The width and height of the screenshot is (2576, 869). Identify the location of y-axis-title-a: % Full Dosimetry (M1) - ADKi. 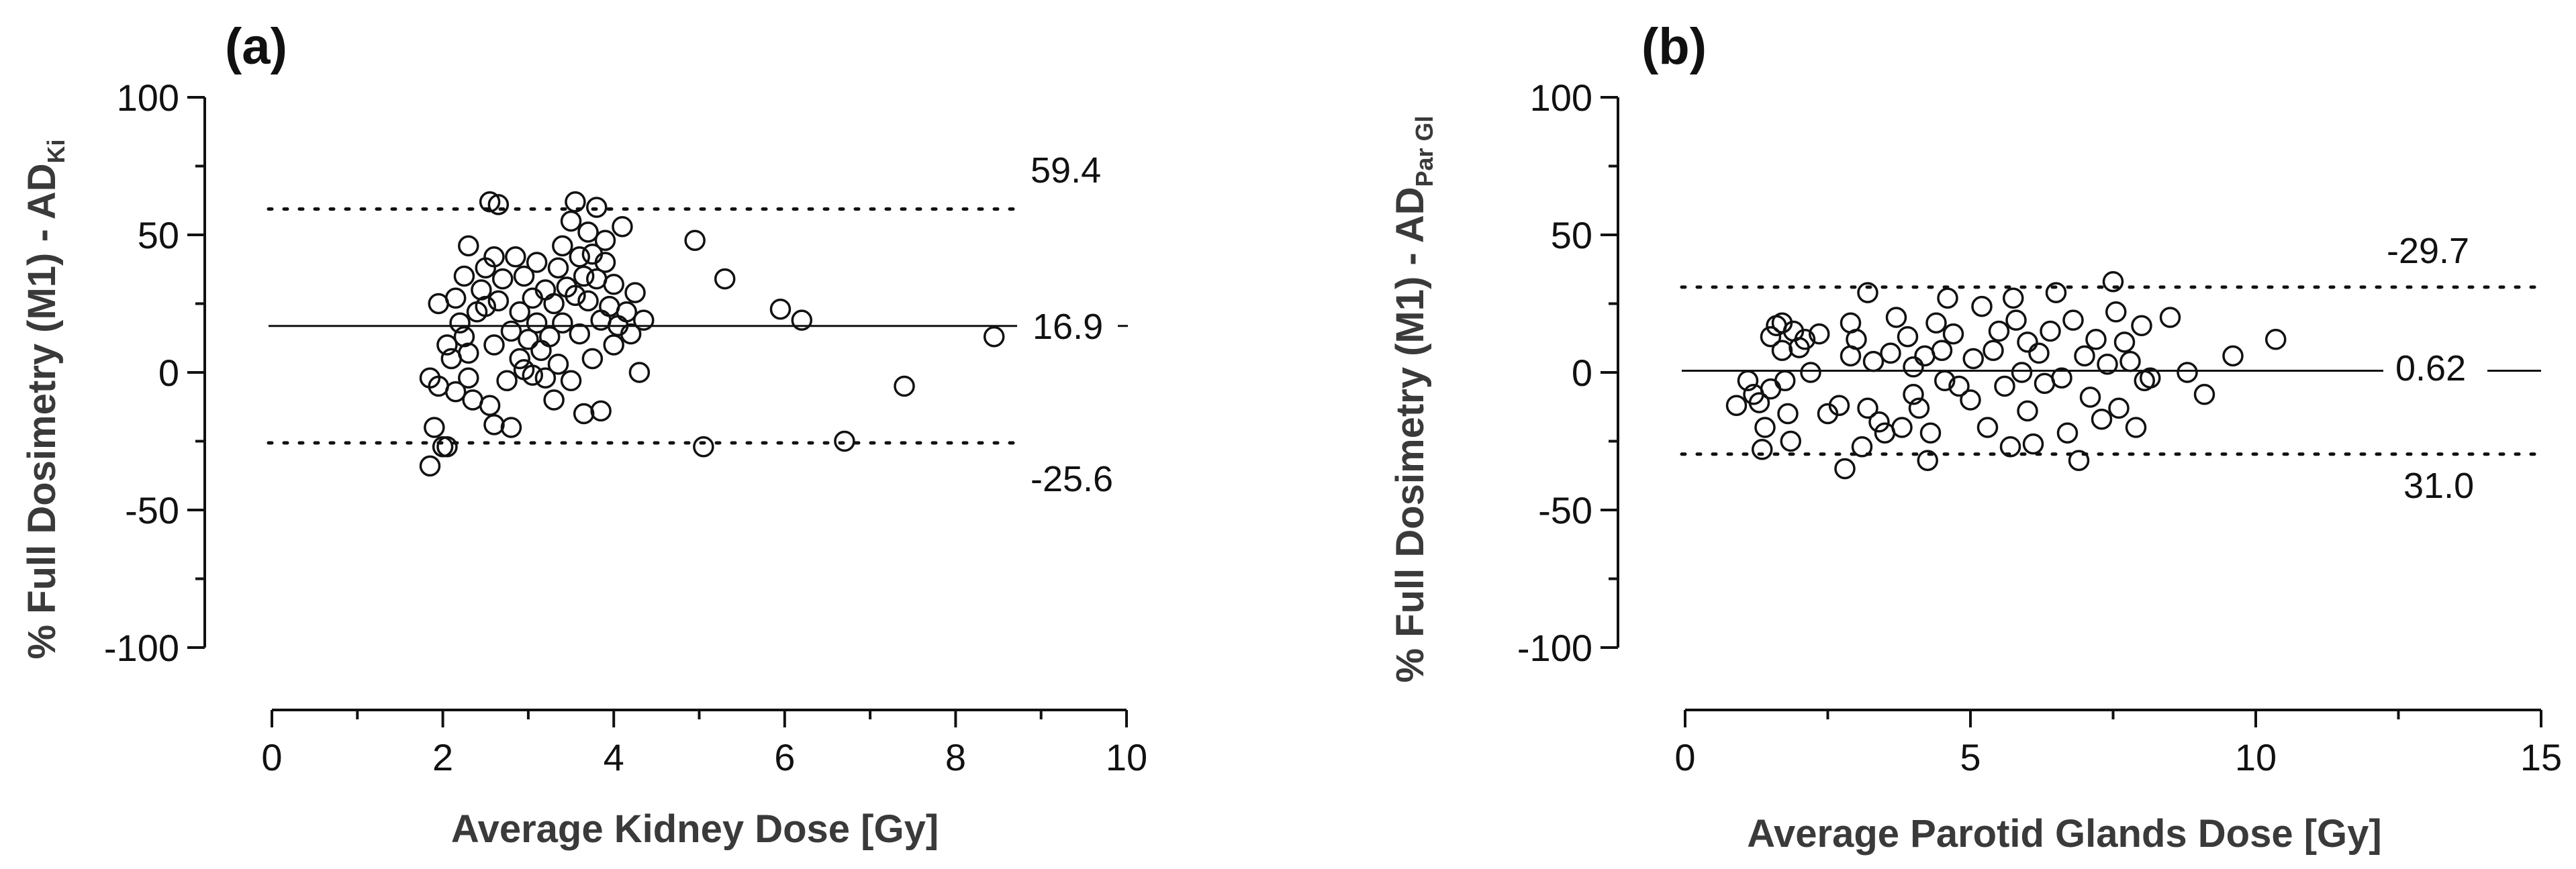
(45, 399).